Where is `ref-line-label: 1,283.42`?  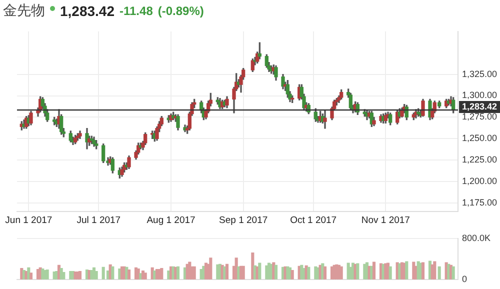
ref-line-label: 1,283.42 is located at coordinates (480, 106).